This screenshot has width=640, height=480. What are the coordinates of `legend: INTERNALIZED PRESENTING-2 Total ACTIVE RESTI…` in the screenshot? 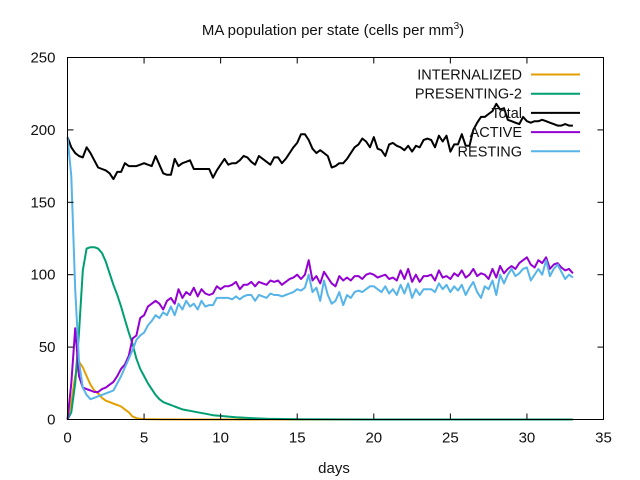 It's located at (497, 114).